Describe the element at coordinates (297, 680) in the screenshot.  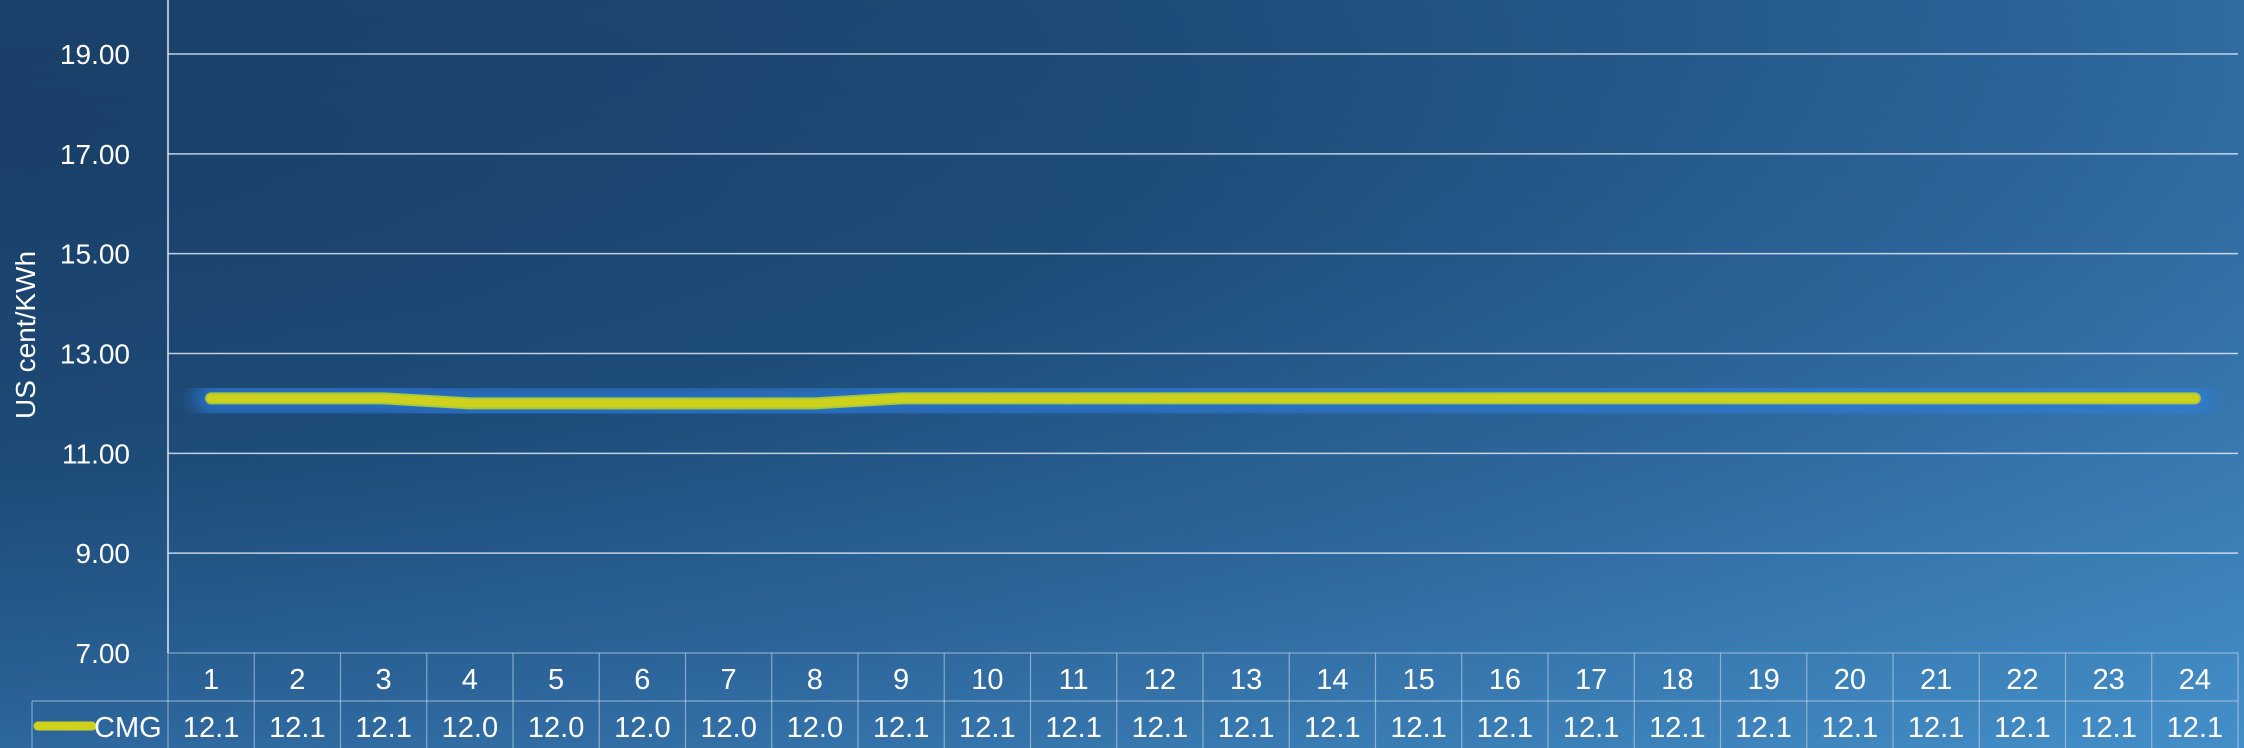
I see `x-category-label: 2` at that location.